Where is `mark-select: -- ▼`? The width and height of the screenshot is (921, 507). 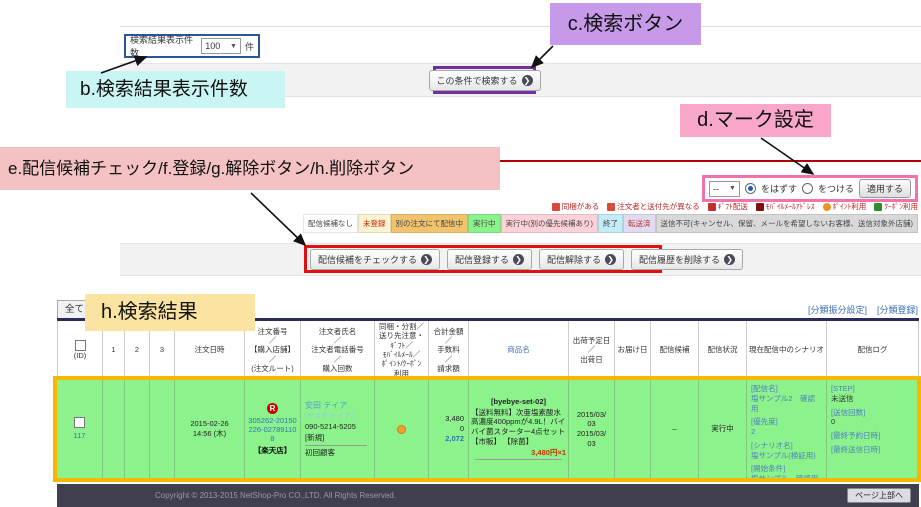 mark-select: -- ▼ is located at coordinates (724, 188).